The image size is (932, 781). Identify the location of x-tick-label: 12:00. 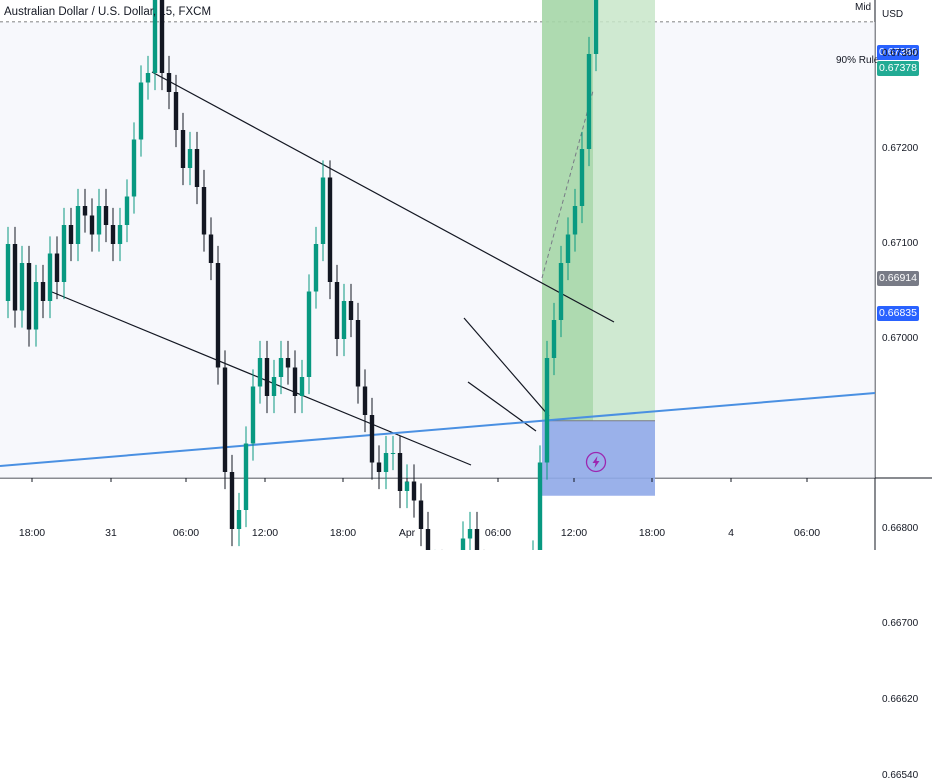
(574, 533).